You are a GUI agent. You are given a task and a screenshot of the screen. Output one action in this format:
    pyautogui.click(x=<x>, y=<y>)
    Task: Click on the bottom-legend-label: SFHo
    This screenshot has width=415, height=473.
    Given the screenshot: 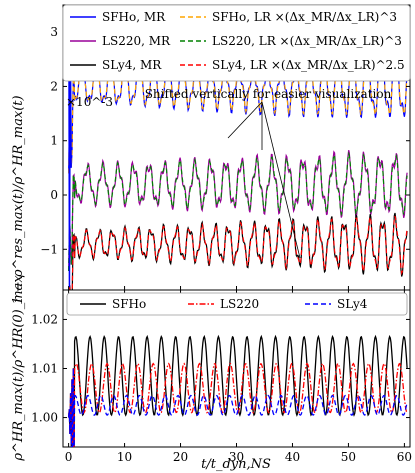 What is the action you would take?
    pyautogui.click(x=129, y=304)
    